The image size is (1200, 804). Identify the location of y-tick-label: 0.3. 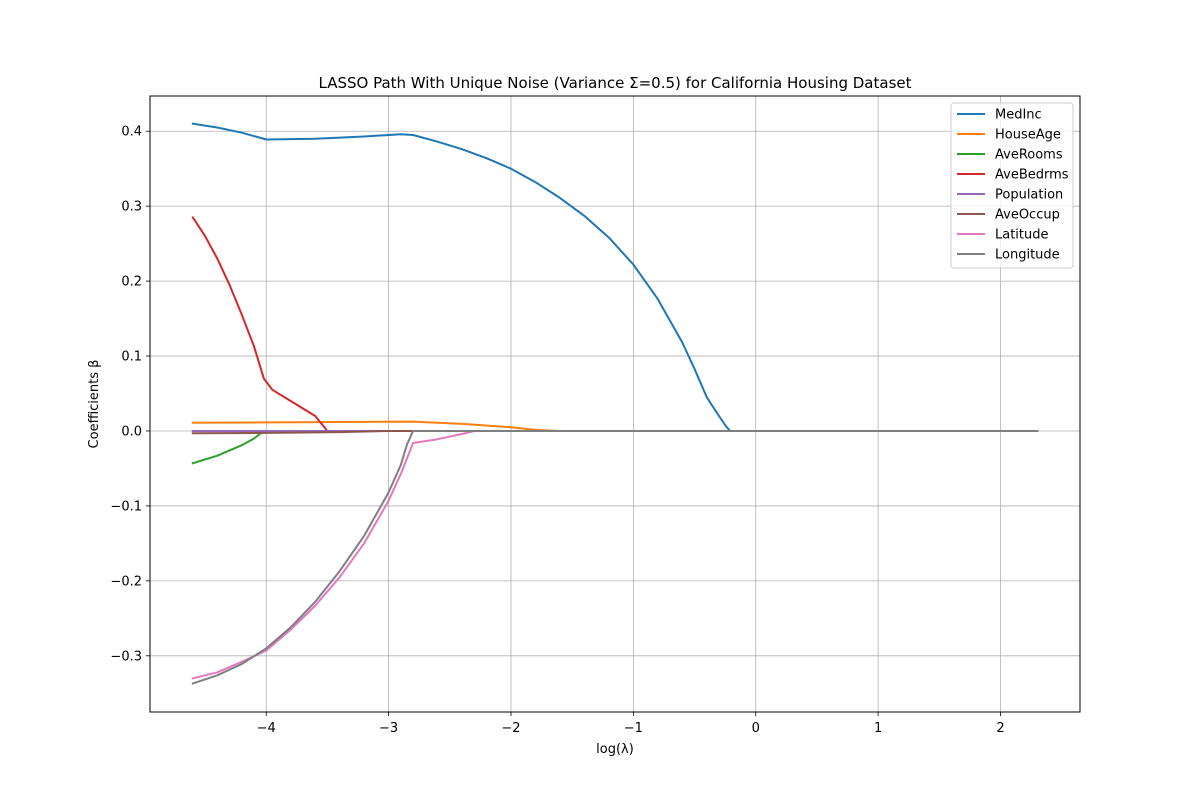
(131, 207).